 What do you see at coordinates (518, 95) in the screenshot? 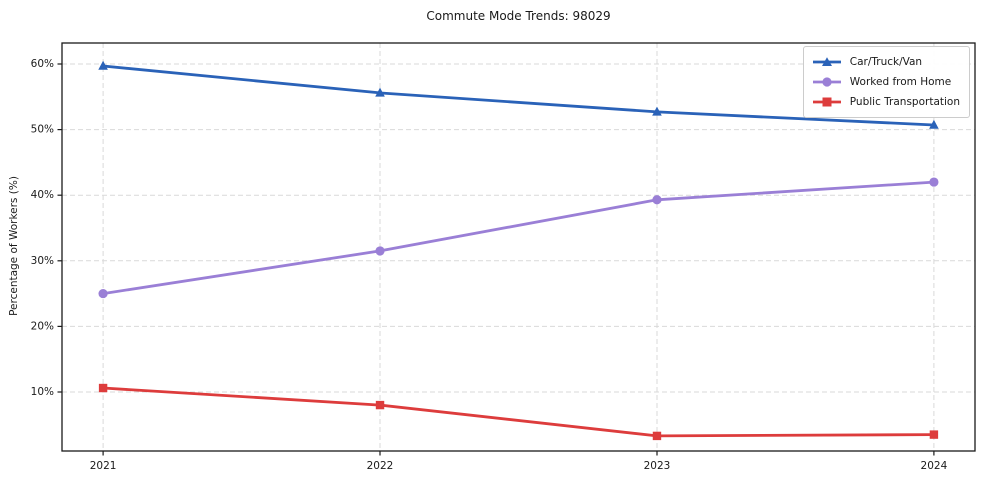
I see `series-line-car-truck-van` at bounding box center [518, 95].